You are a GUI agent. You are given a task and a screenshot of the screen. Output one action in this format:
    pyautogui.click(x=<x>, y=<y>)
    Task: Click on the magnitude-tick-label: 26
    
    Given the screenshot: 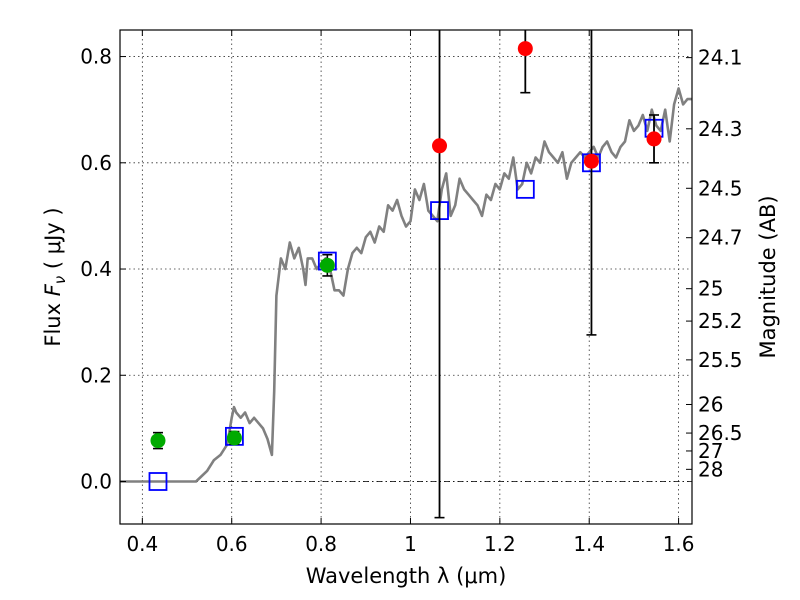 What is the action you would take?
    pyautogui.click(x=710, y=404)
    